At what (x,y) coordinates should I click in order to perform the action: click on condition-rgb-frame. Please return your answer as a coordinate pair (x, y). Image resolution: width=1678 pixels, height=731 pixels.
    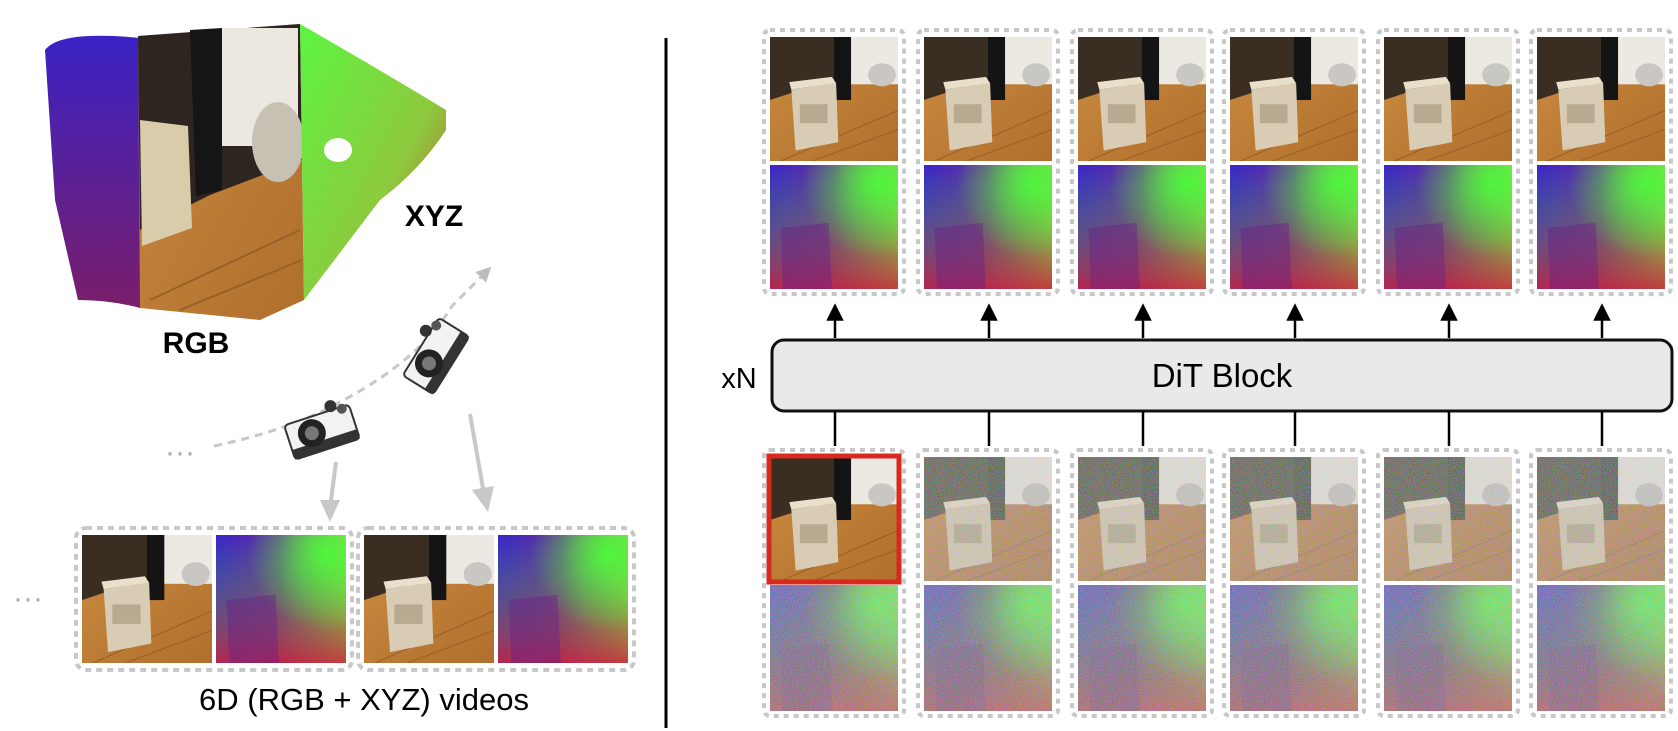
    Looking at the image, I should click on (834, 519).